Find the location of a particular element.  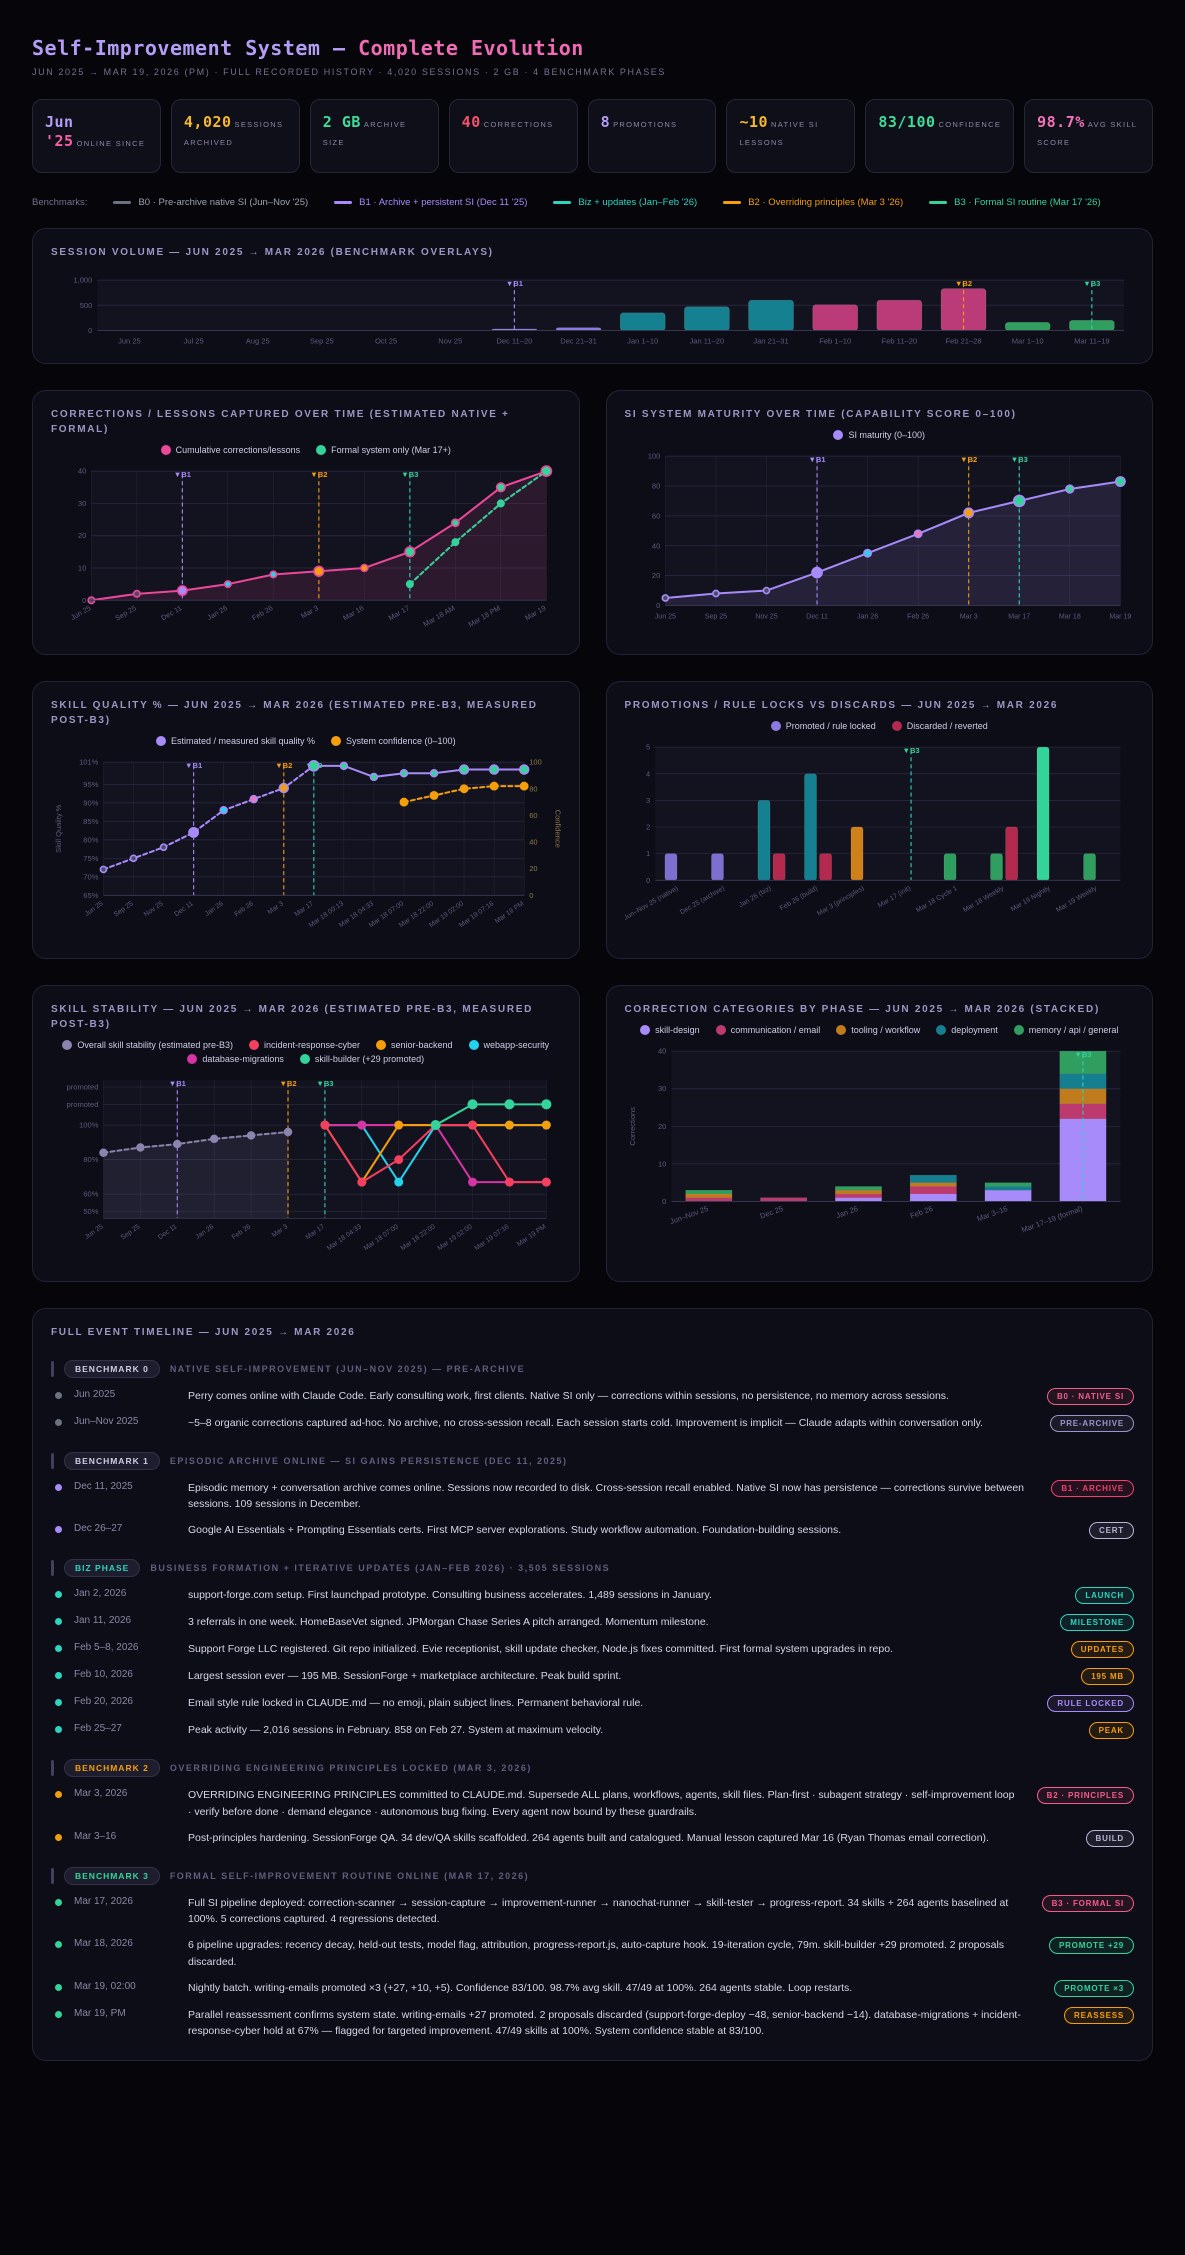

svg-text: Mar 3 is located at coordinates (968, 616).